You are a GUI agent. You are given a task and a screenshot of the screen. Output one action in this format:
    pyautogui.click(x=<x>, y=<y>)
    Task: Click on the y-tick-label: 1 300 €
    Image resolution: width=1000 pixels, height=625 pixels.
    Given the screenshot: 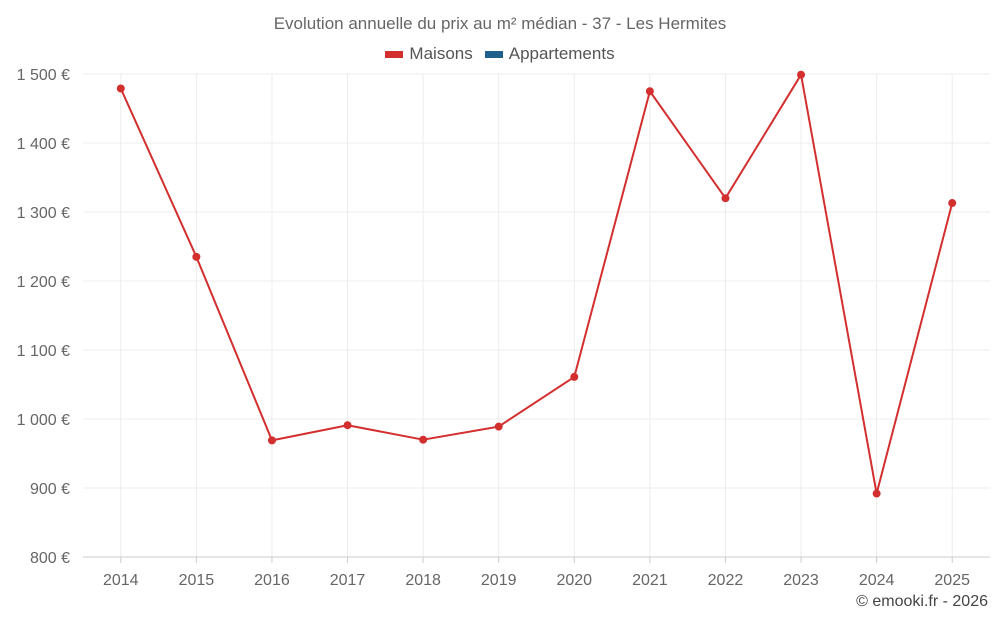 What is the action you would take?
    pyautogui.click(x=43, y=213)
    